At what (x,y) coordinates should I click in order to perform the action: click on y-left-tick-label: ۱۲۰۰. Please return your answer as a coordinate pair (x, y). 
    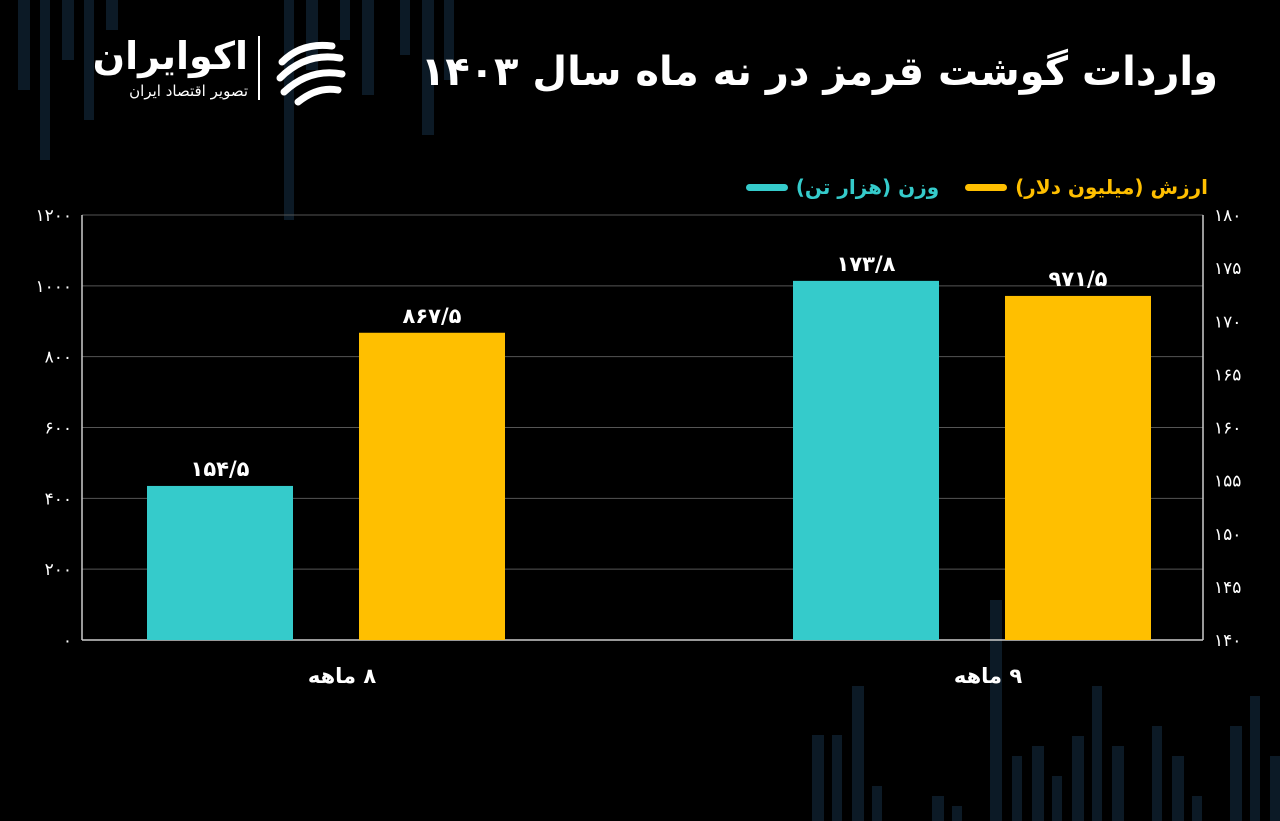
    Looking at the image, I should click on (53, 216).